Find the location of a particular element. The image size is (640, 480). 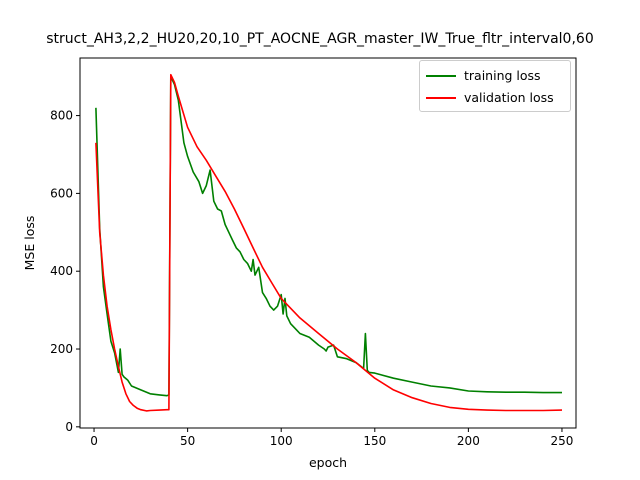

x-tick-label: 100 is located at coordinates (281, 441).